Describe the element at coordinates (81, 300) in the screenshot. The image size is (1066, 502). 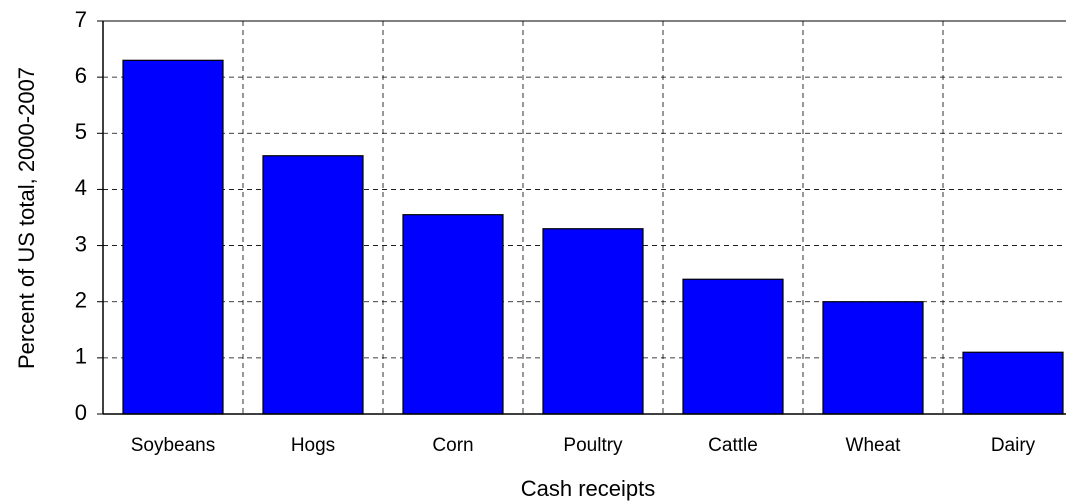
I see `y-tick-label: 2` at that location.